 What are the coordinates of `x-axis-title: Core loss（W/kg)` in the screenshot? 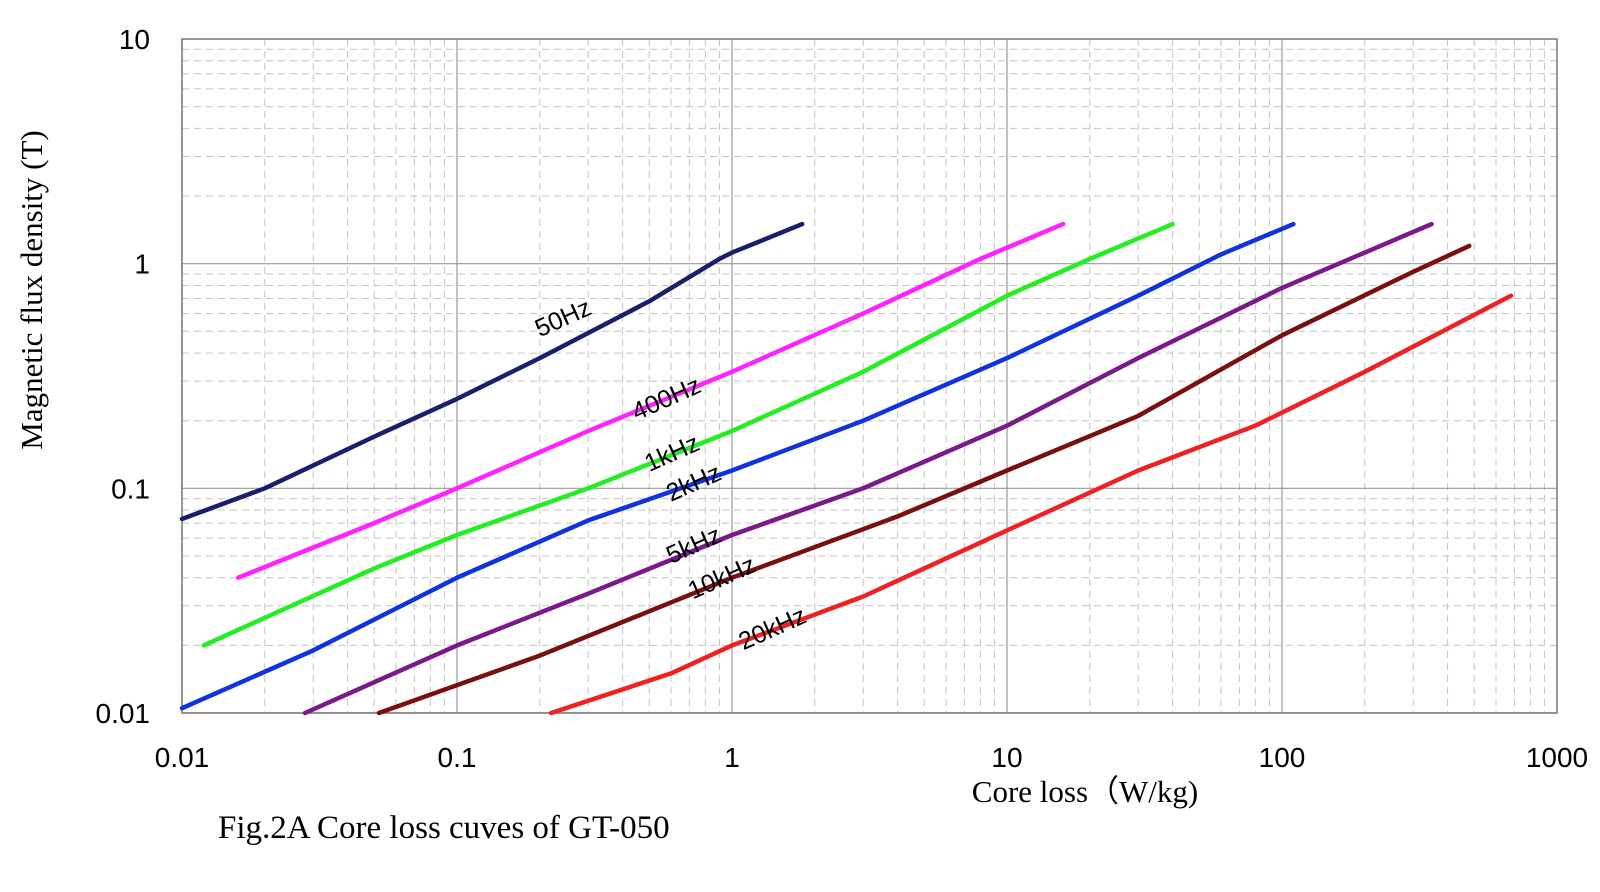 It's located at (1085, 791).